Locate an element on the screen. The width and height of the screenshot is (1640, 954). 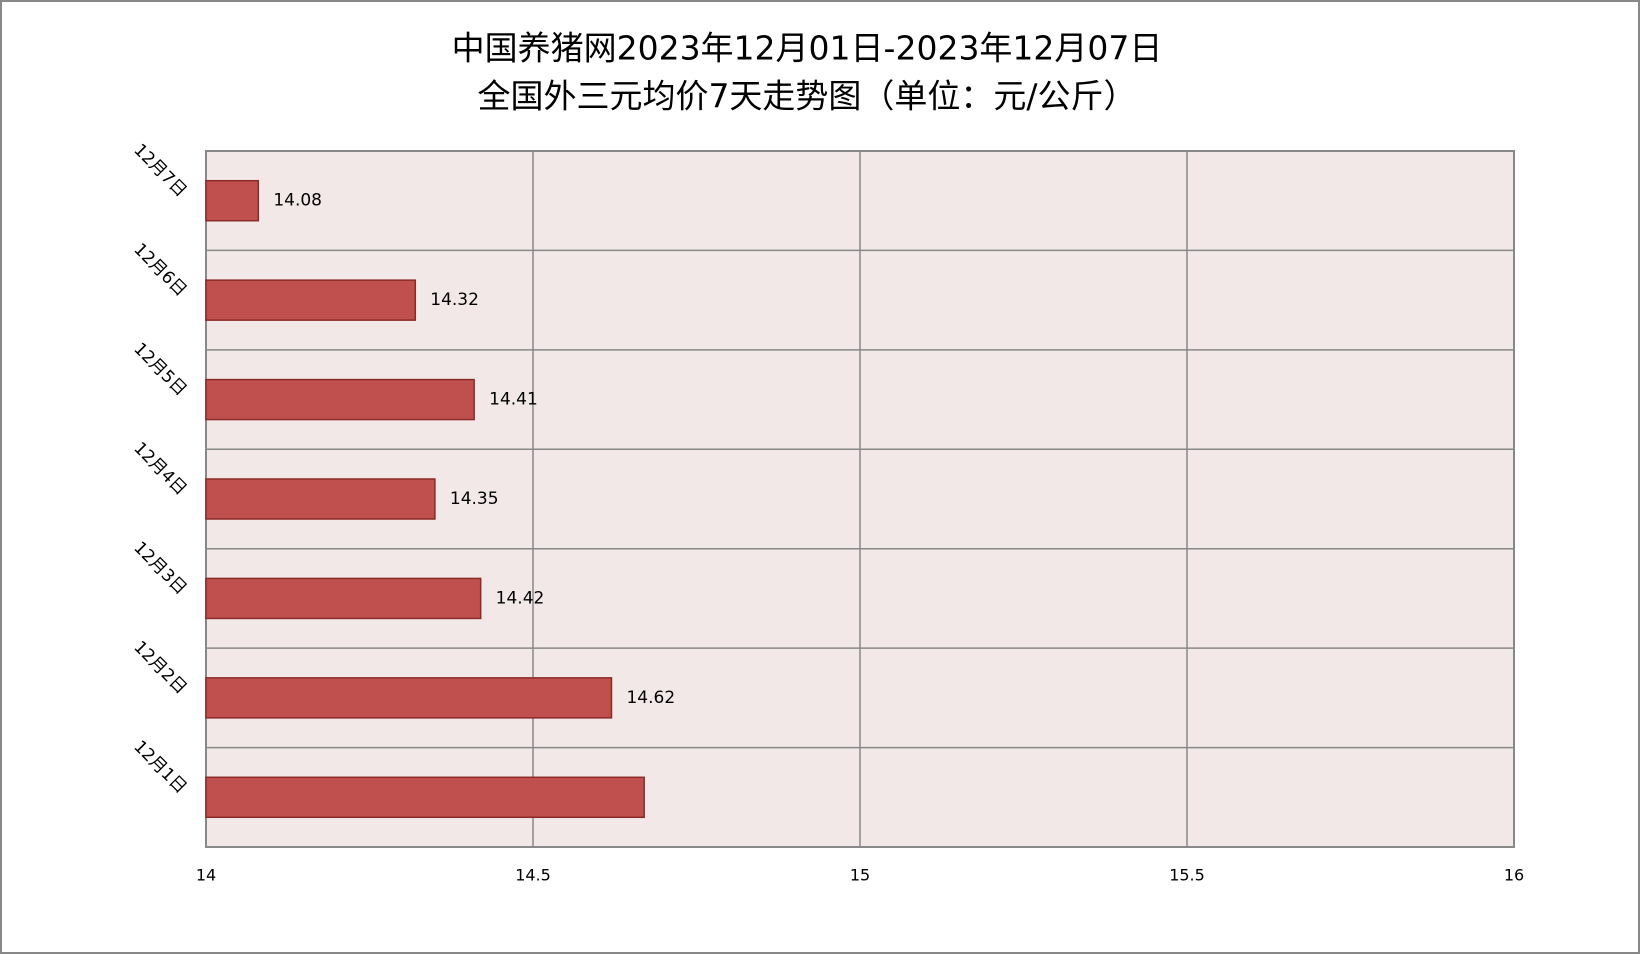
chart-title: 中国养猪网2023年12月01日-2023年12月07日 is located at coordinates (807, 48).